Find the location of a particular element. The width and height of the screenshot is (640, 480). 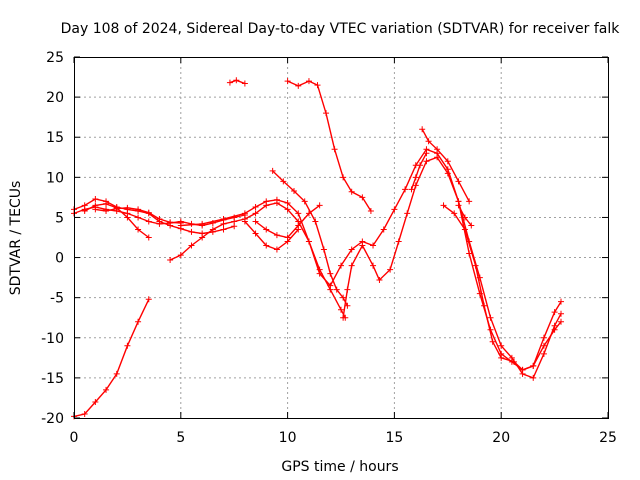

y-tick-label: 0 is located at coordinates (59, 259).